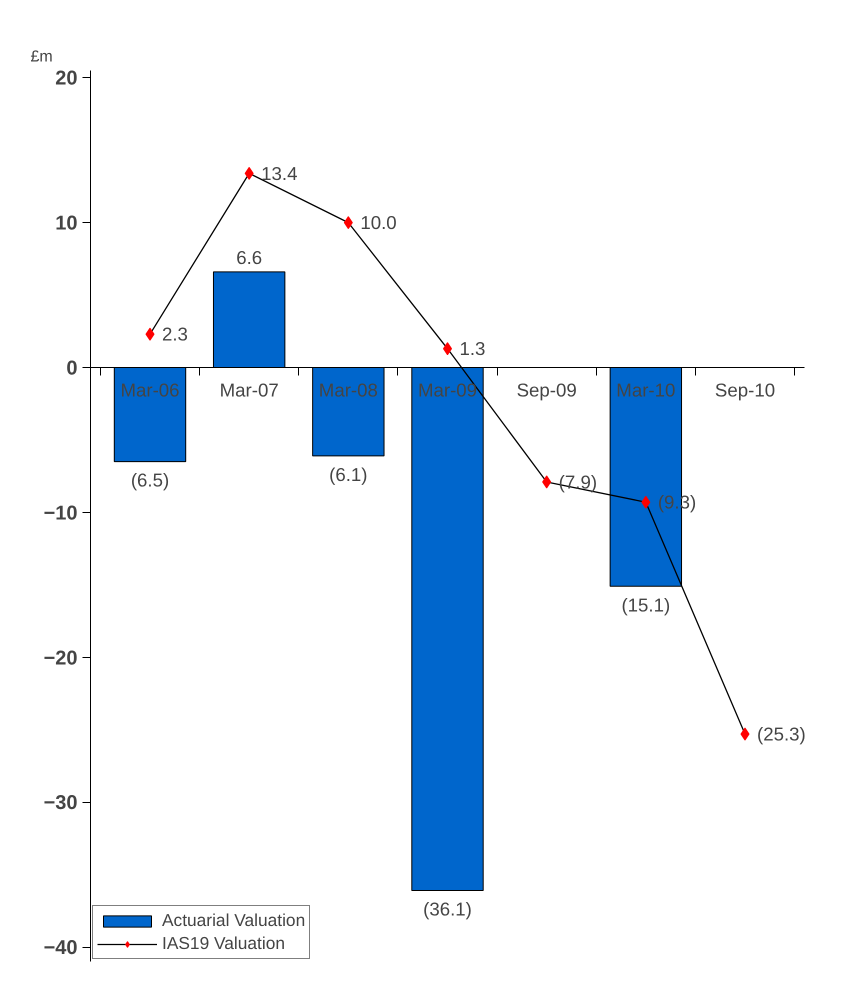 This screenshot has width=844, height=991. Describe the element at coordinates (66, 79) in the screenshot. I see `y-tick-label: 20` at that location.